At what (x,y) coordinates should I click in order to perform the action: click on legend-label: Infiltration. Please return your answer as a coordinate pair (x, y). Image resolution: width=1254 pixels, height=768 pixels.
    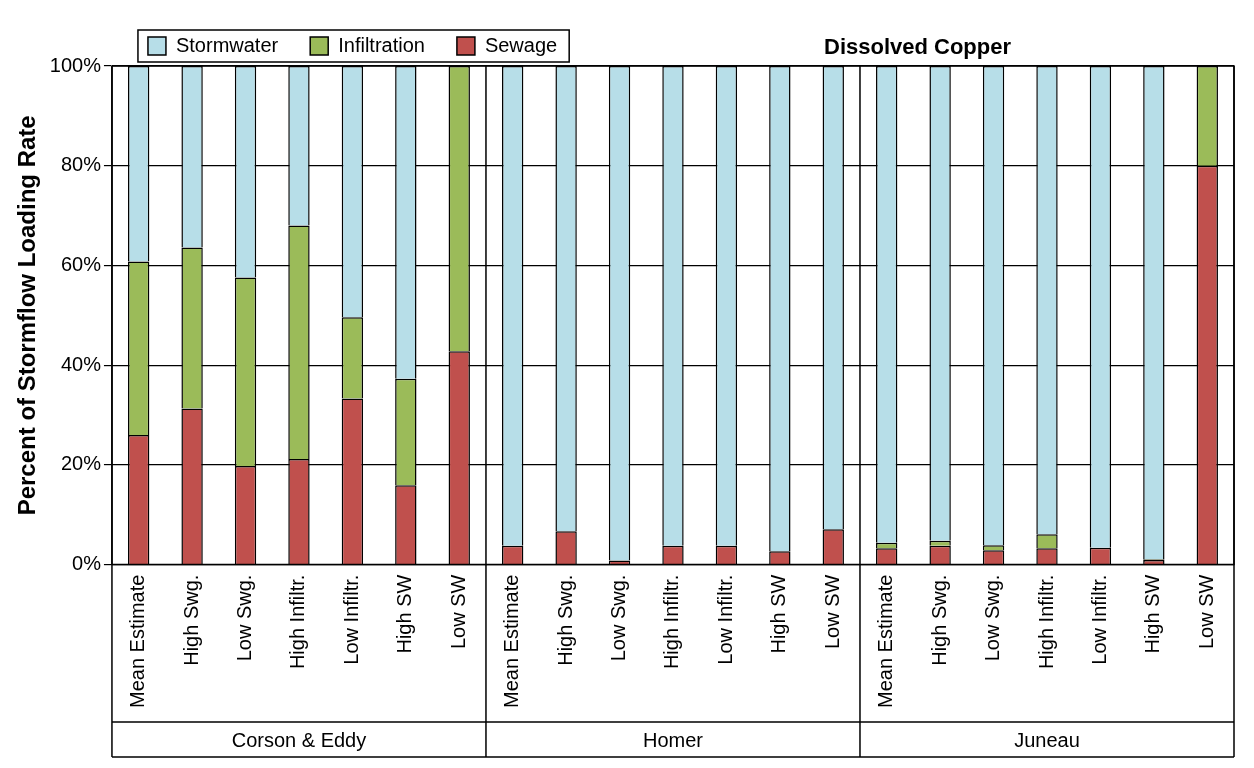
    Looking at the image, I should click on (381, 44).